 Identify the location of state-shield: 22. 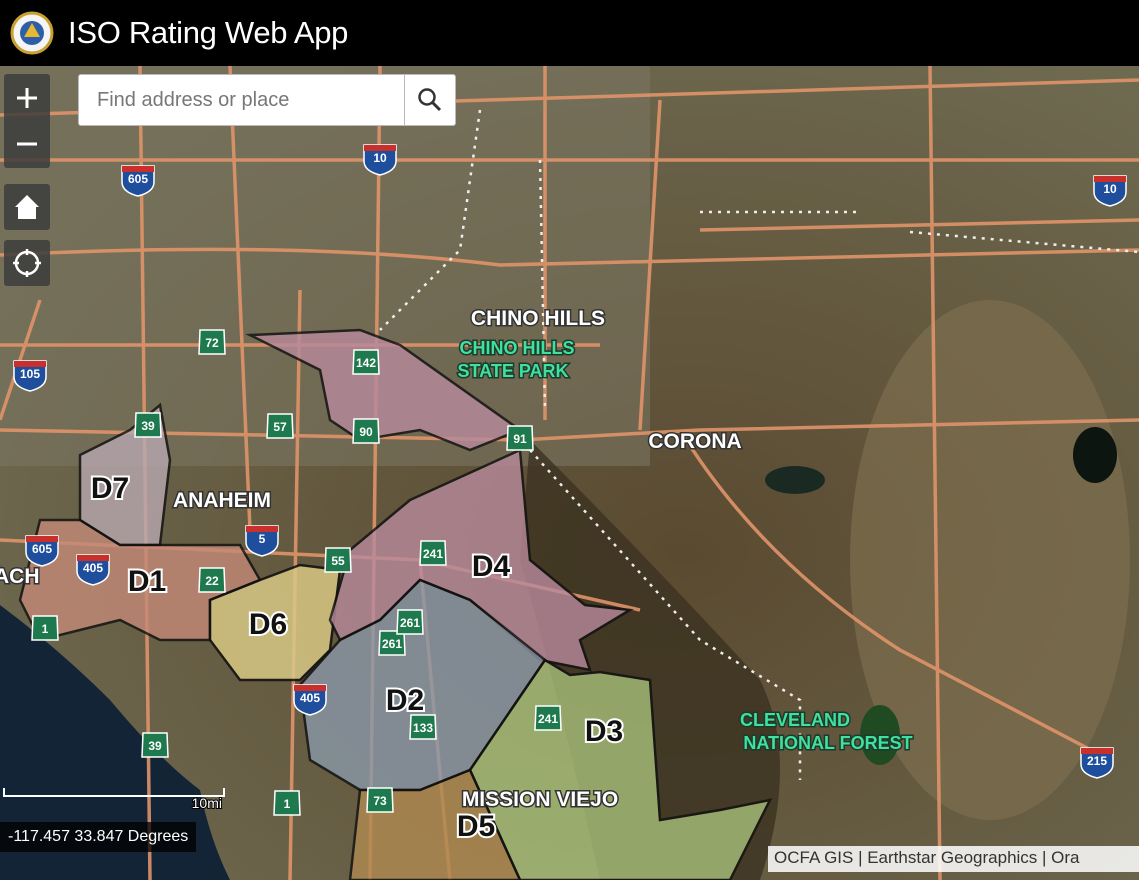
(212, 580).